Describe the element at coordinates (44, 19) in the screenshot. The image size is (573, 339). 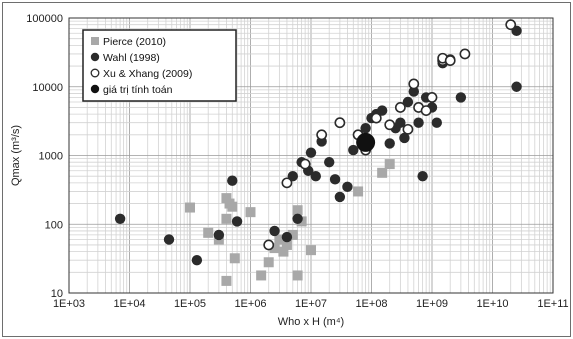
I see `y-tick-label: 100000` at that location.